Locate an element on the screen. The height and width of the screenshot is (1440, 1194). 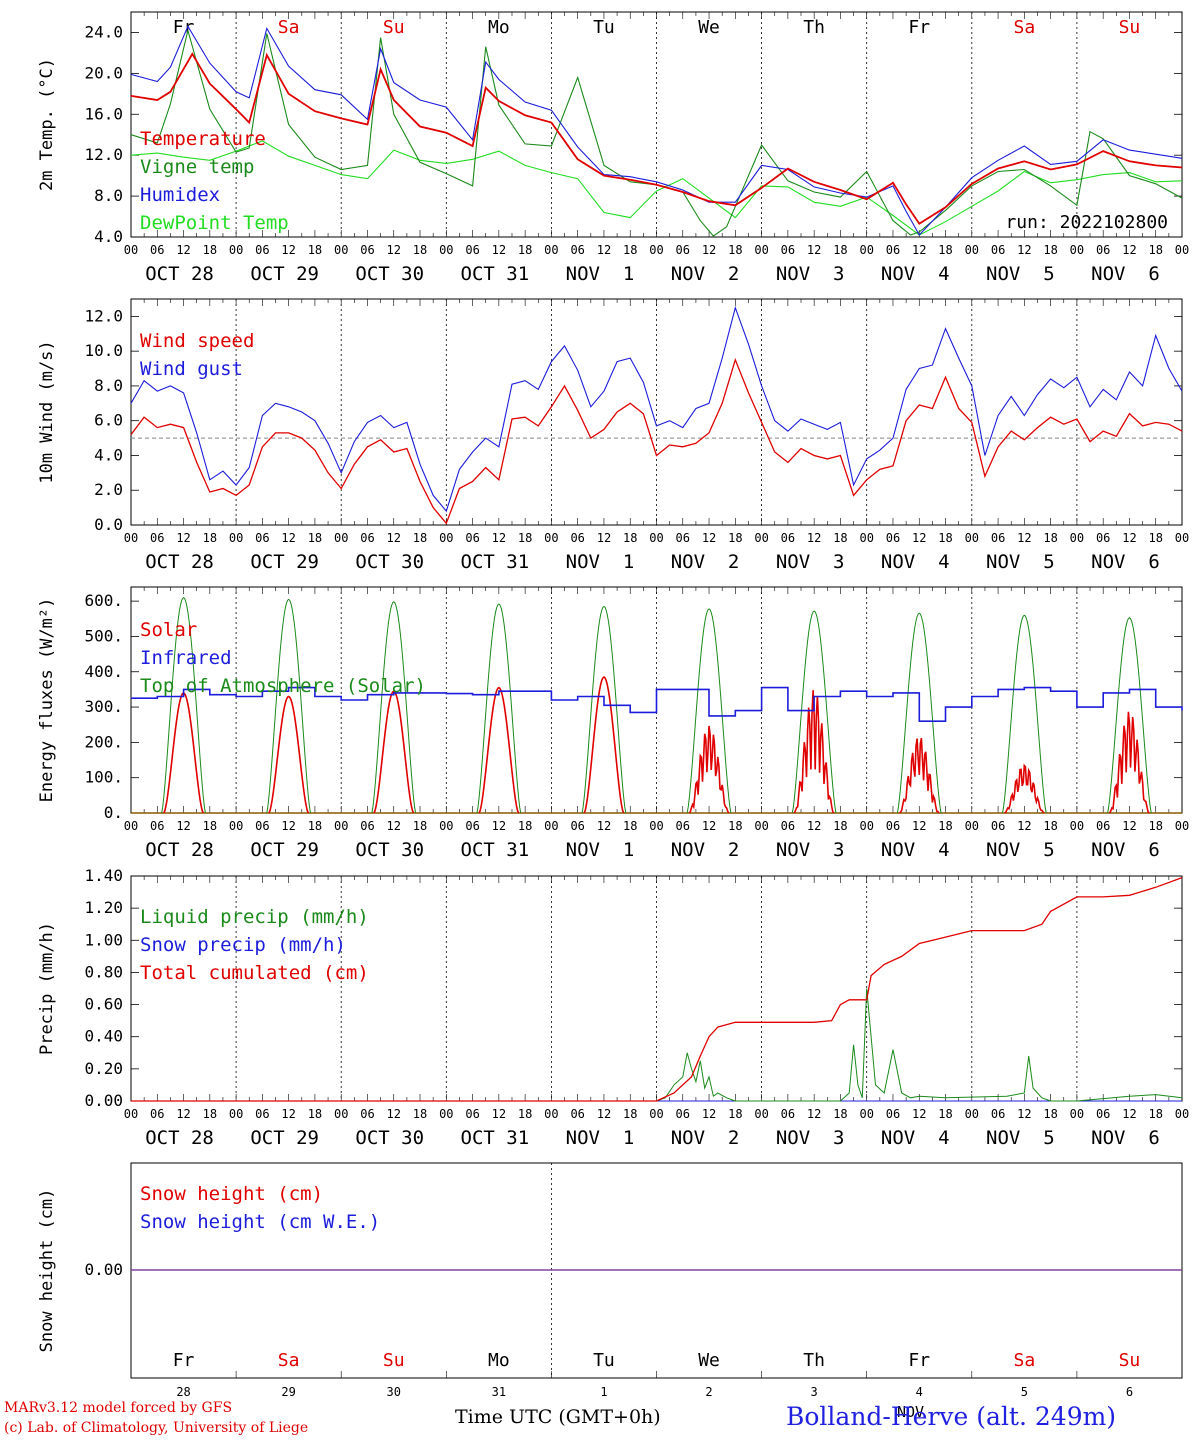
temp-weekday-label: Fr is located at coordinates (184, 27).